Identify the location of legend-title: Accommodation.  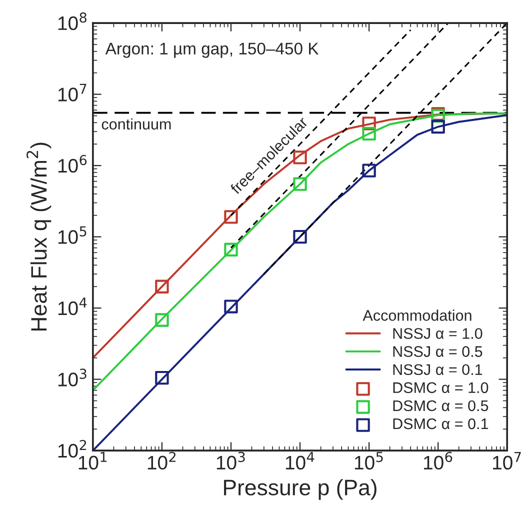
(417, 315).